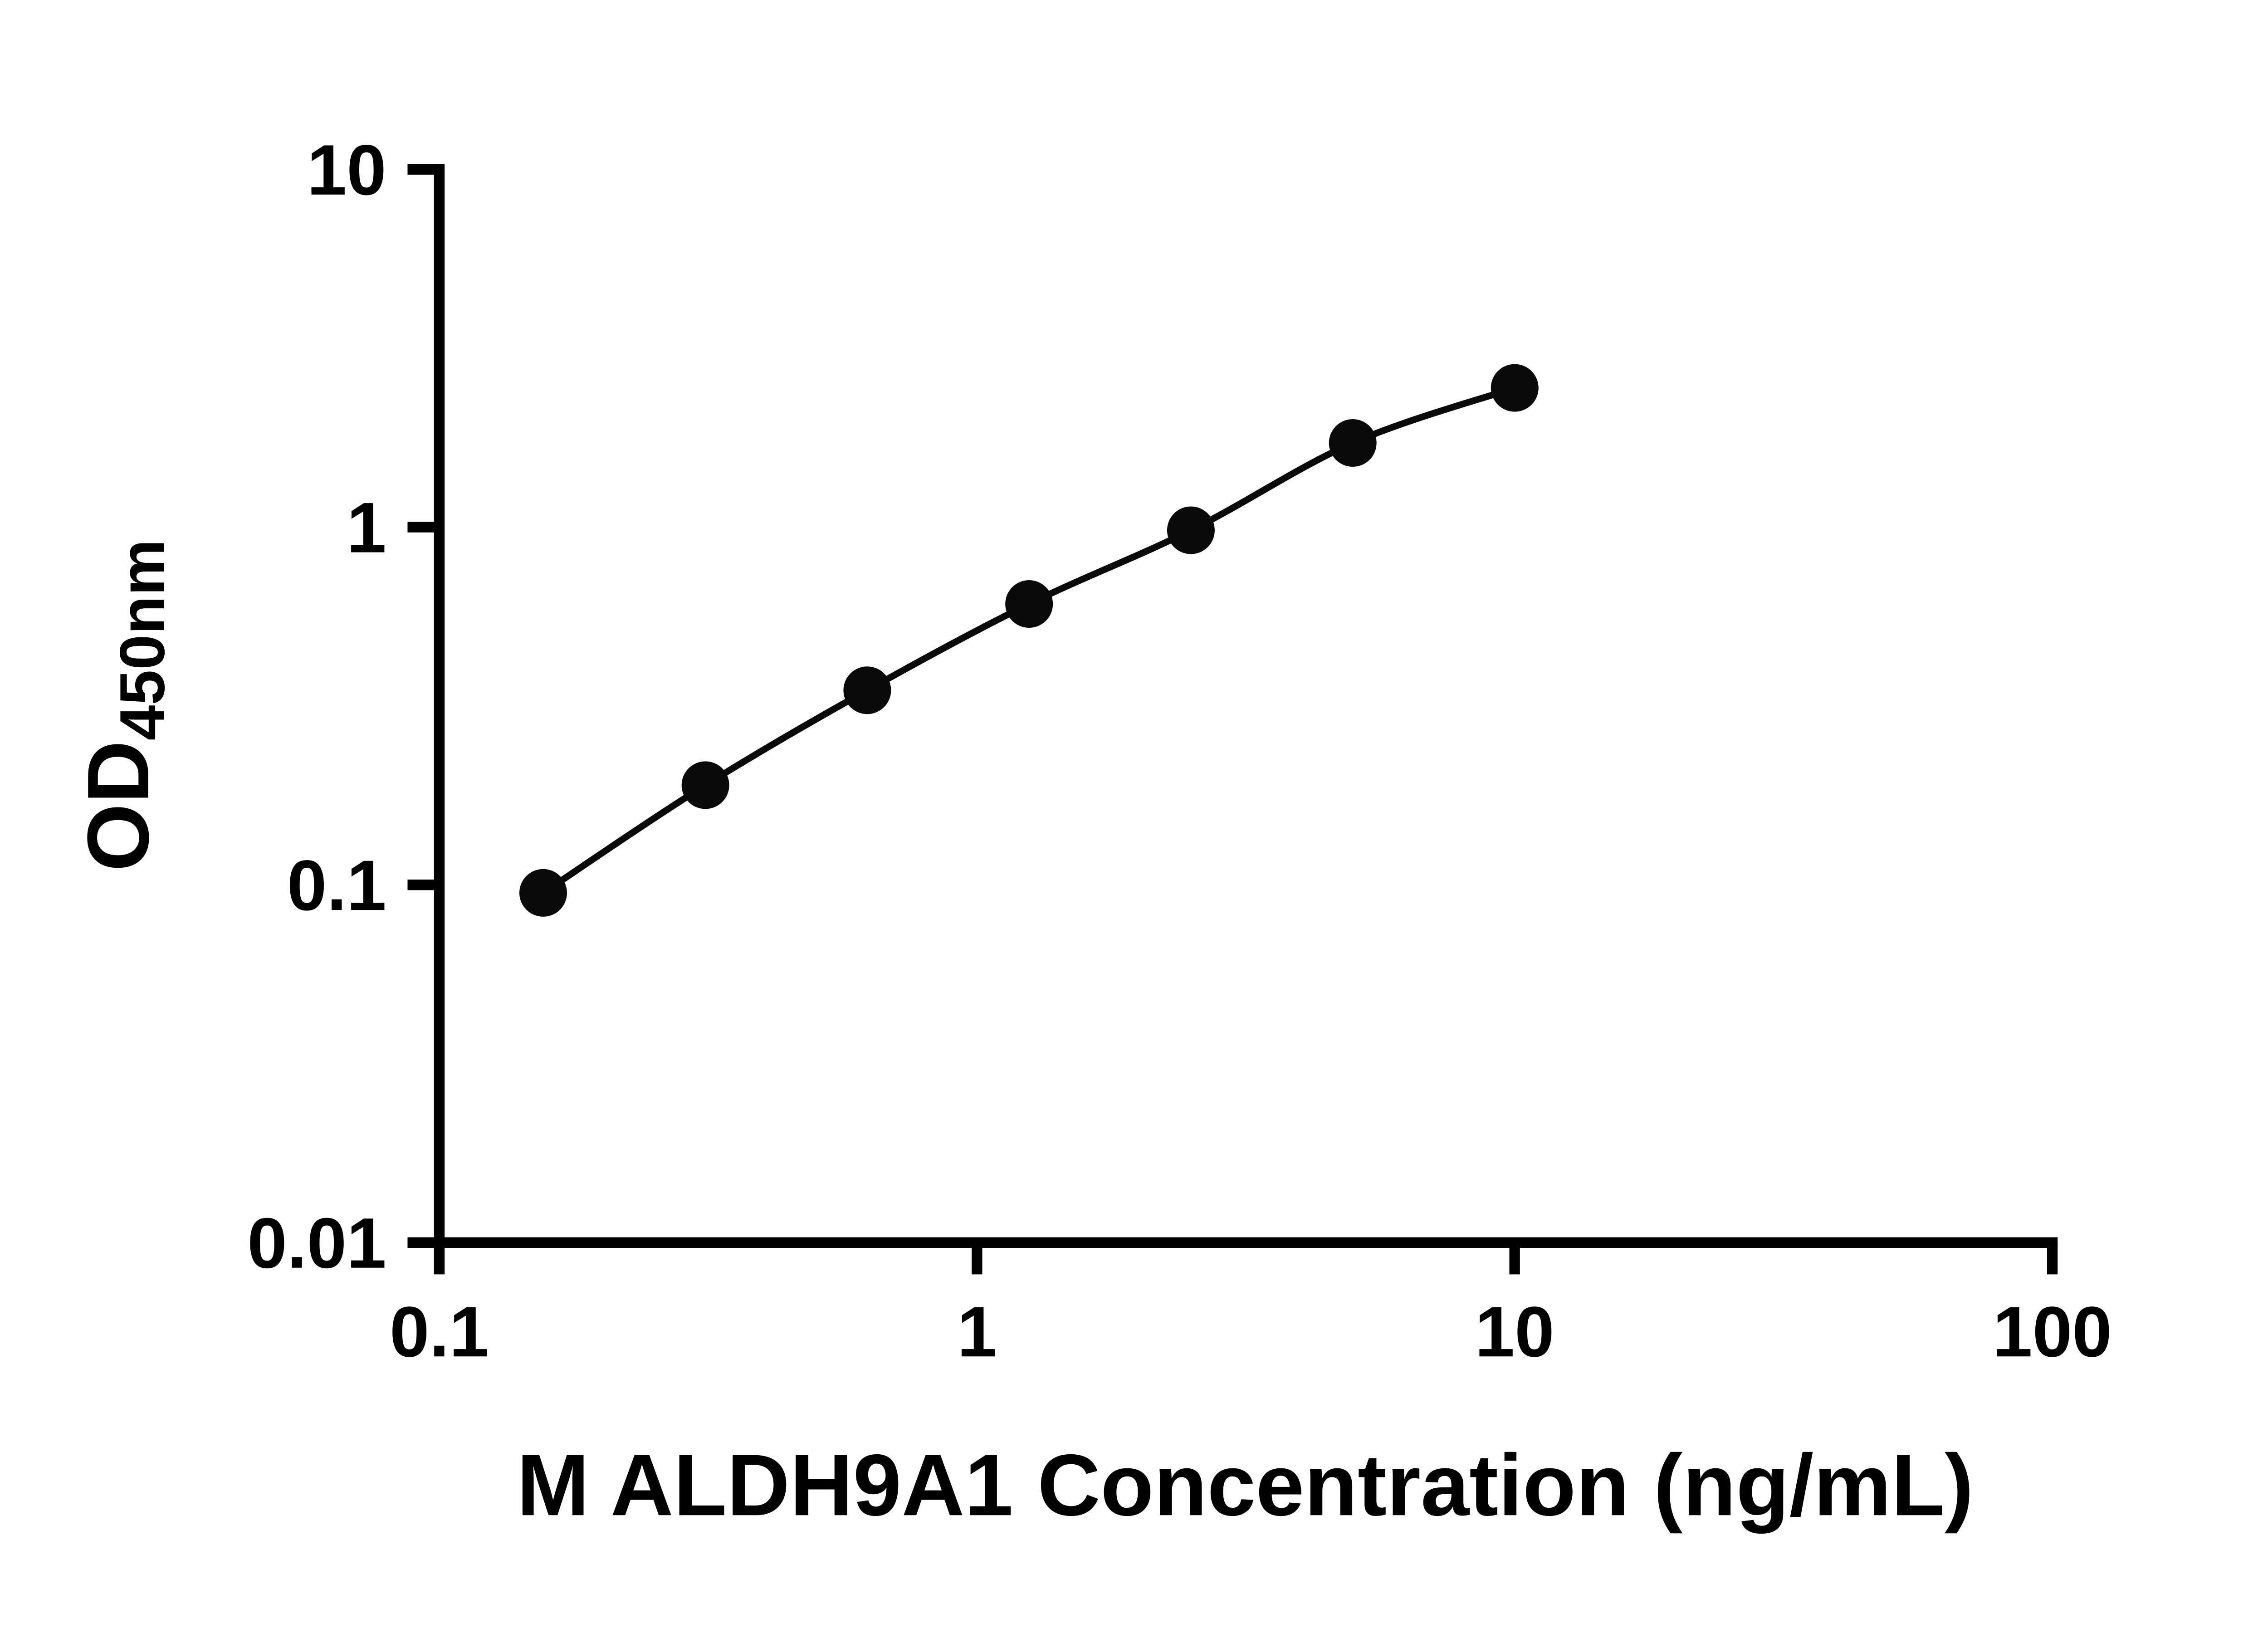 The width and height of the screenshot is (2268, 1633). What do you see at coordinates (346, 170) in the screenshot?
I see `y-tick-label: 10` at bounding box center [346, 170].